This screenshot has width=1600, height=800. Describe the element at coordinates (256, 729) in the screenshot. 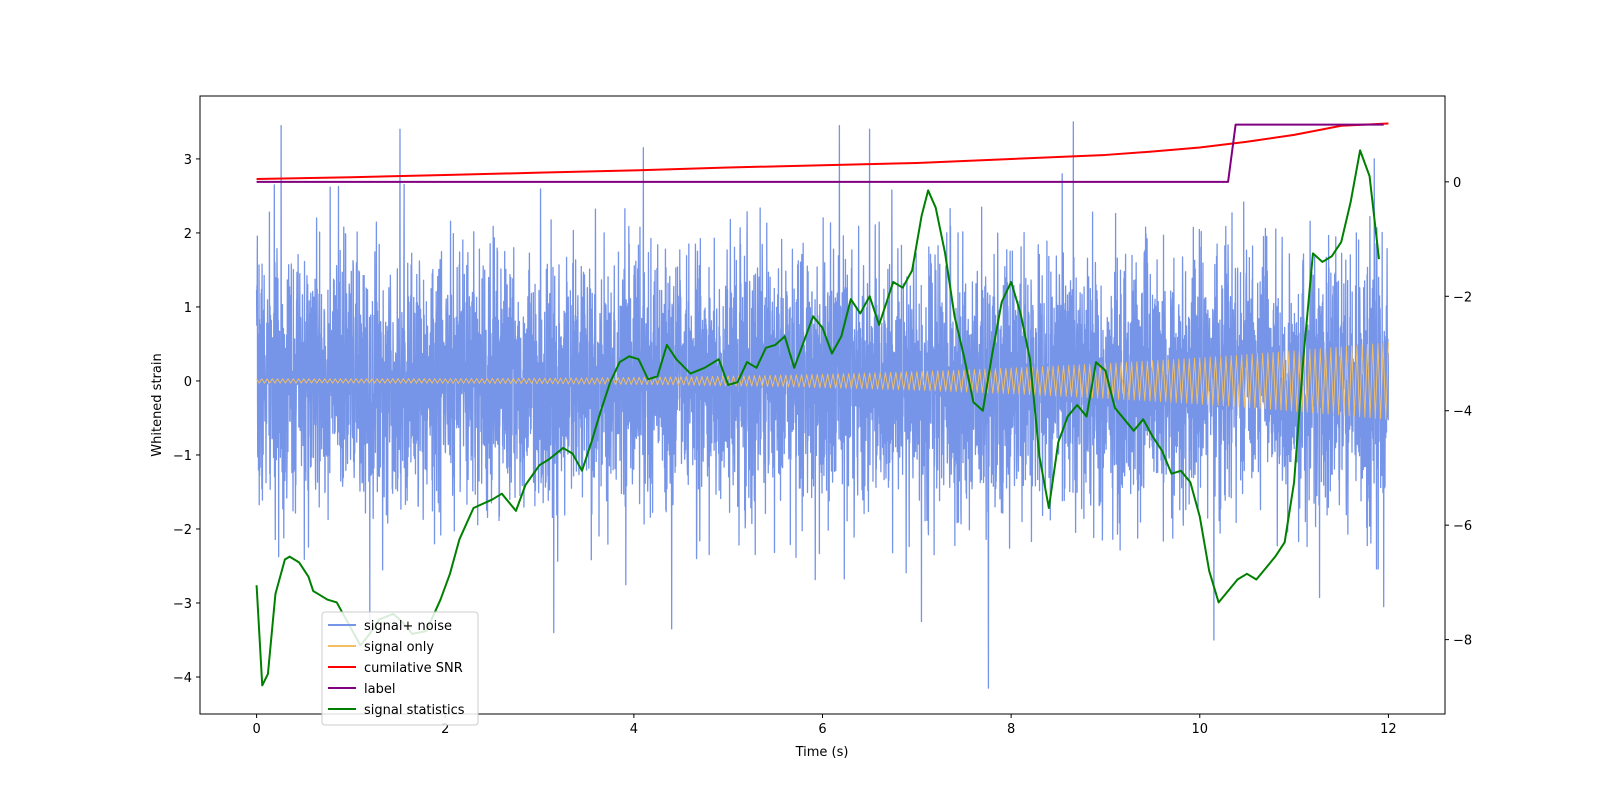

I see `x-tick-label: 0` at that location.